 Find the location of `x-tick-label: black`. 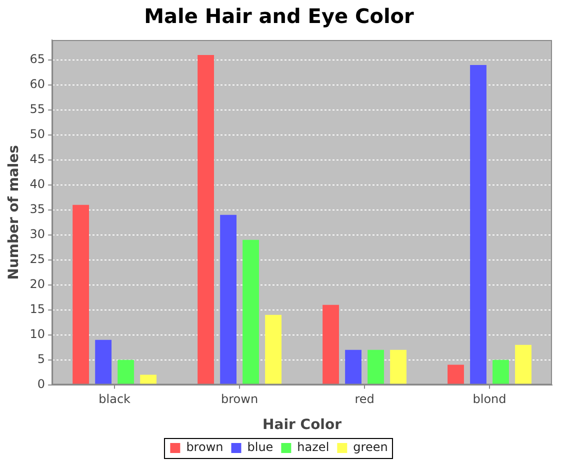

x-tick-label: black is located at coordinates (114, 399).